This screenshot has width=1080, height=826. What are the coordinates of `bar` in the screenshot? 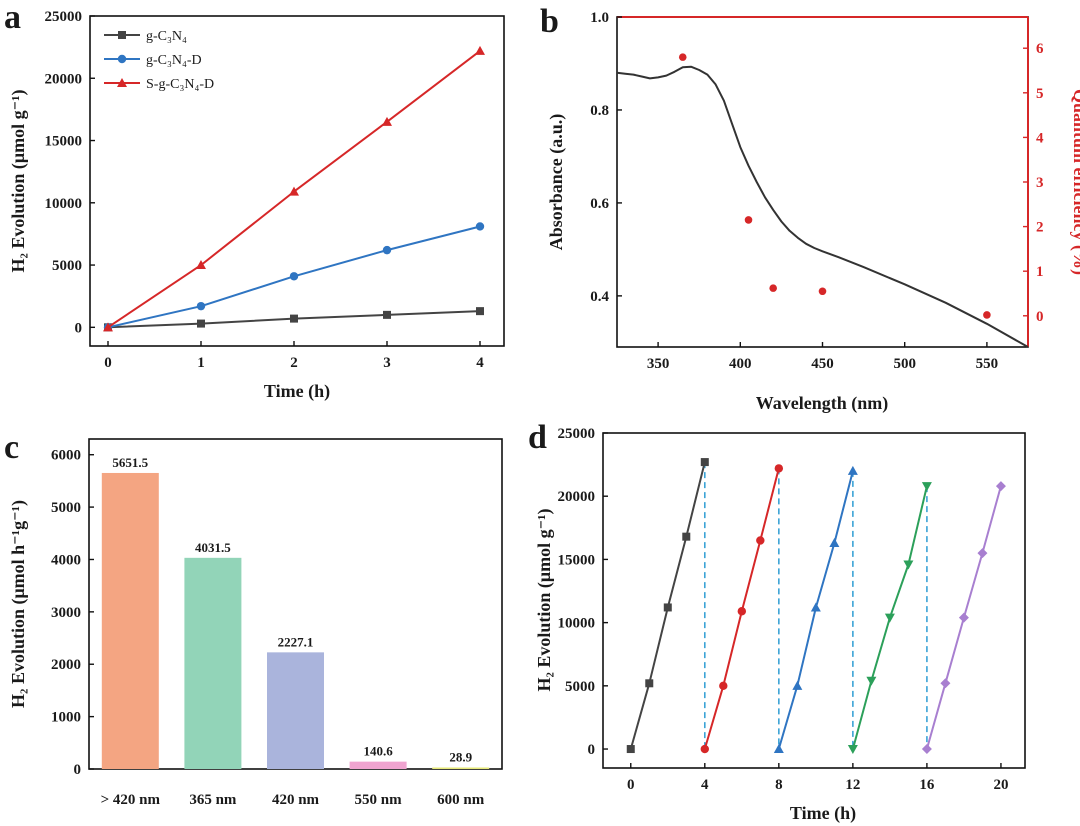 It's located at (130, 620).